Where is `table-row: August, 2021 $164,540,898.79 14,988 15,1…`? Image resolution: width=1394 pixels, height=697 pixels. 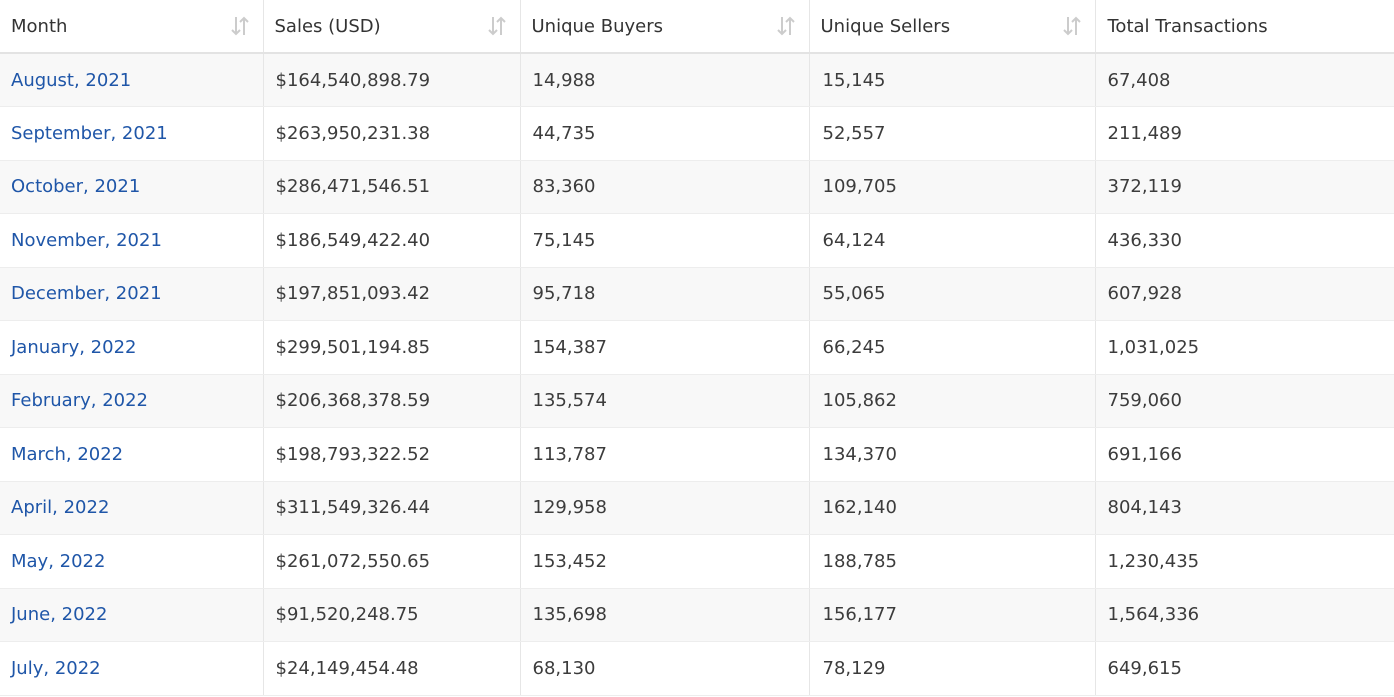 table-row: August, 2021 $164,540,898.79 14,988 15,1… is located at coordinates (697, 80).